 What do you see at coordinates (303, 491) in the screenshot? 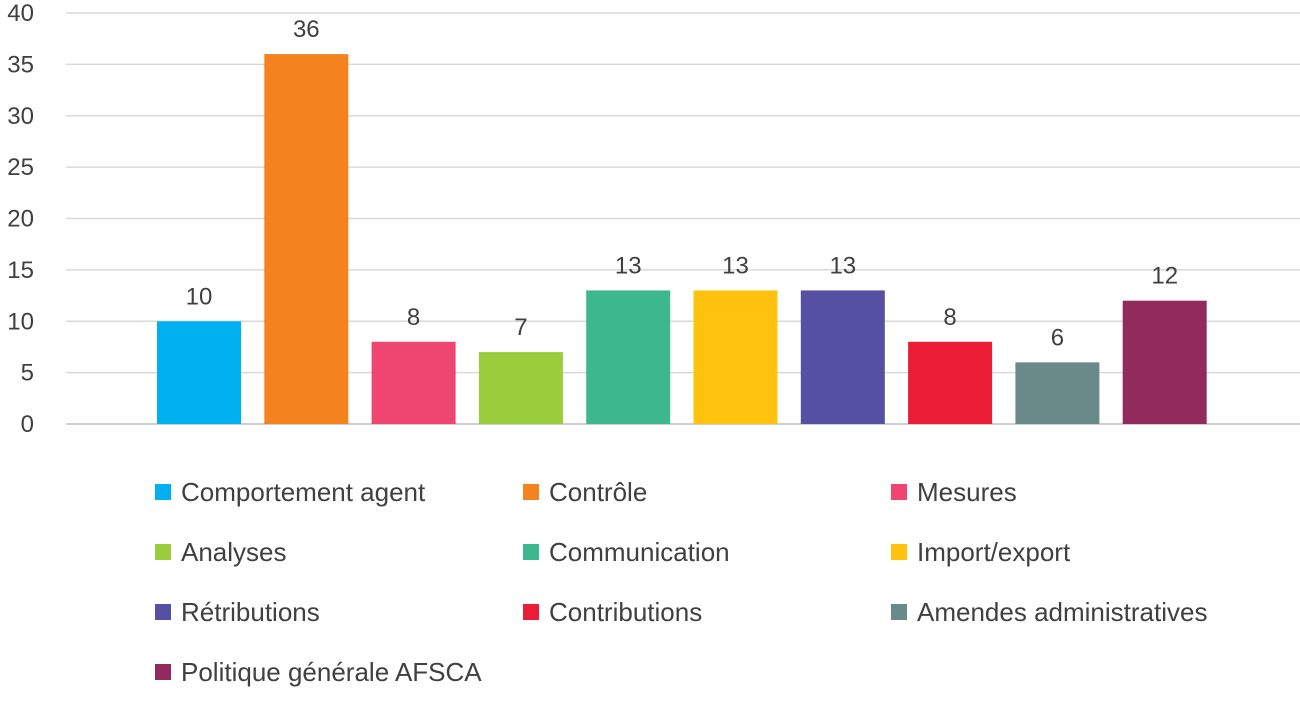
I see `legend-label: Comportement agent` at bounding box center [303, 491].